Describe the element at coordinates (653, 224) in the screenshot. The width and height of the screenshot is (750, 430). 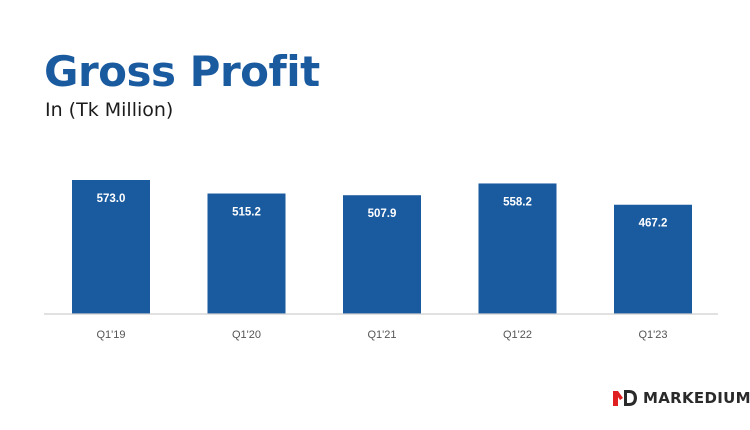
I see `bar-value-label-4: 467.2` at that location.